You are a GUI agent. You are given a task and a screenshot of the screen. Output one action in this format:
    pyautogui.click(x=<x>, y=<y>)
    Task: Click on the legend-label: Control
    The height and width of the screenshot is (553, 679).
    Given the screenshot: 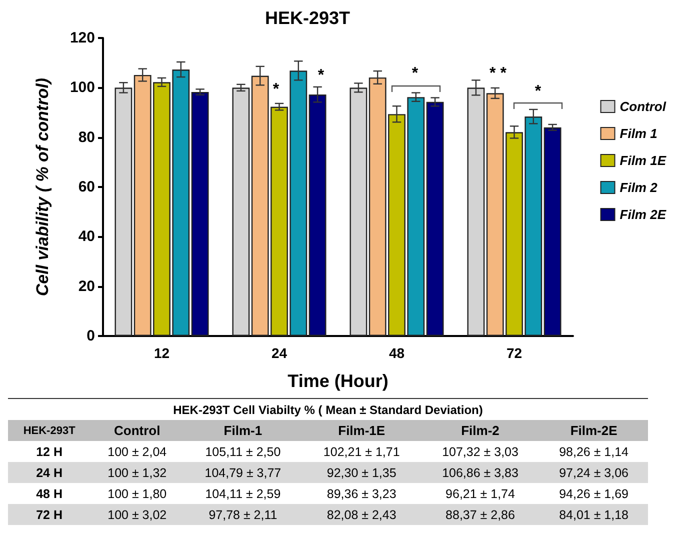 What is the action you would take?
    pyautogui.click(x=643, y=106)
    